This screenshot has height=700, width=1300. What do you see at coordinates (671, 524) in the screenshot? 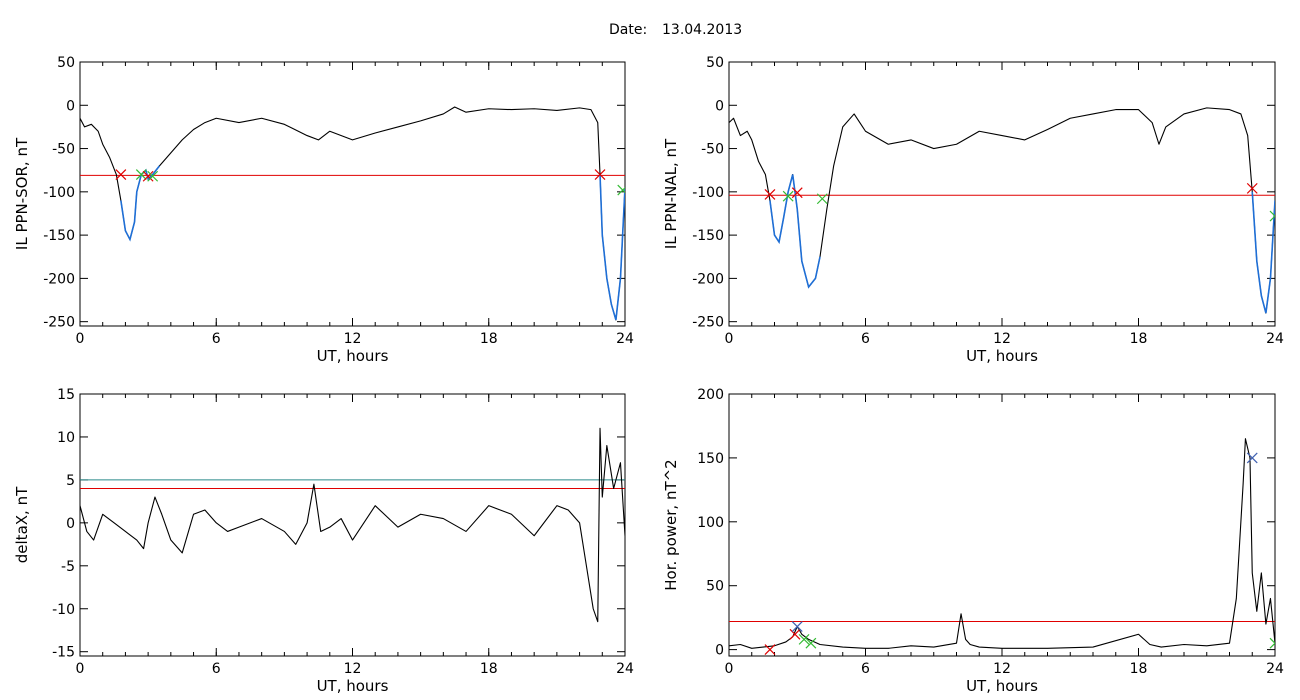
I see `y-axis-title: Hor. power, nT^2` at bounding box center [671, 524].